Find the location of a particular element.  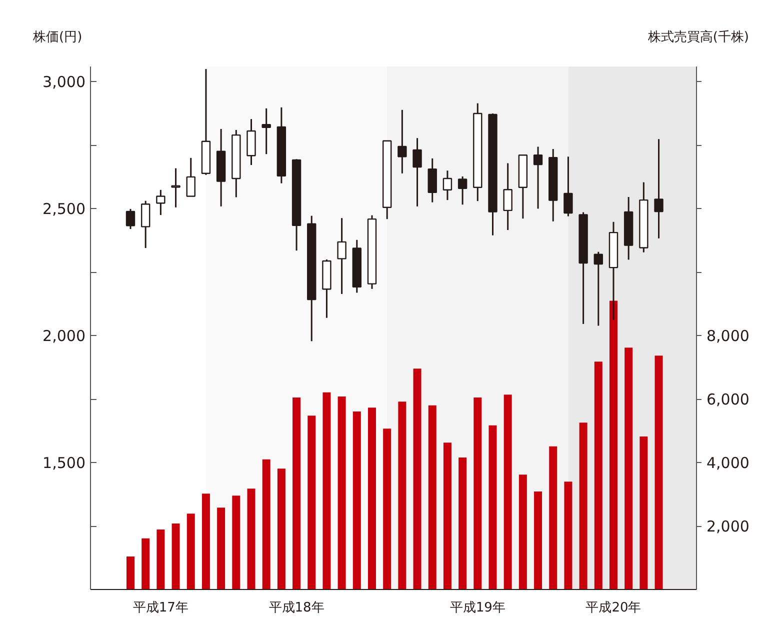

x-tick-label: 平成18年 is located at coordinates (296, 608).